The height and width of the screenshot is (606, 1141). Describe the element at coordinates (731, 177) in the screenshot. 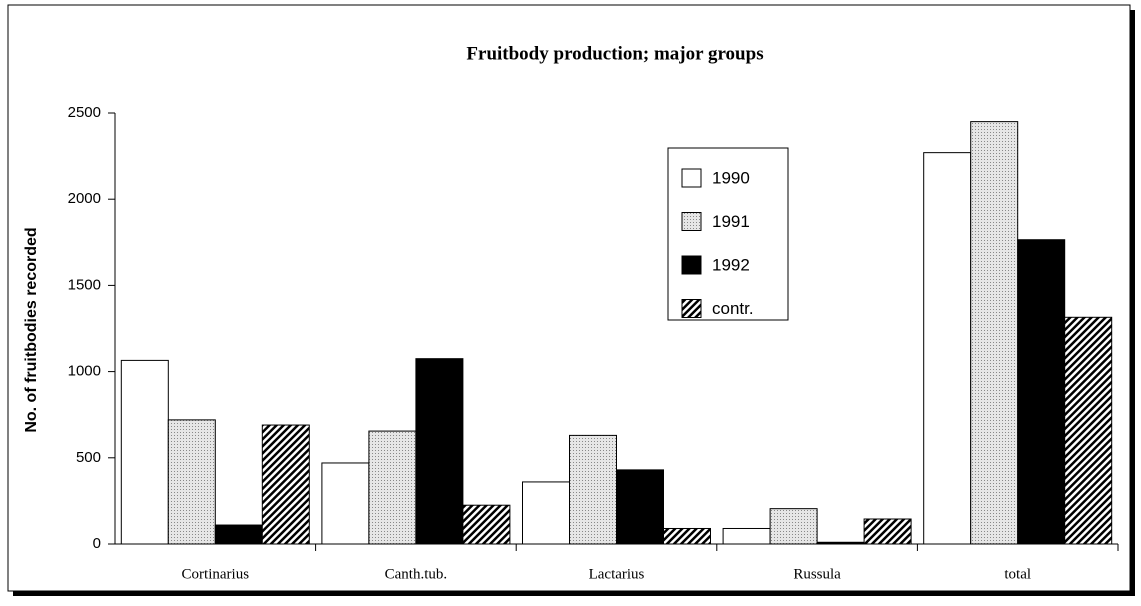

I see `legend-label: 1990` at that location.